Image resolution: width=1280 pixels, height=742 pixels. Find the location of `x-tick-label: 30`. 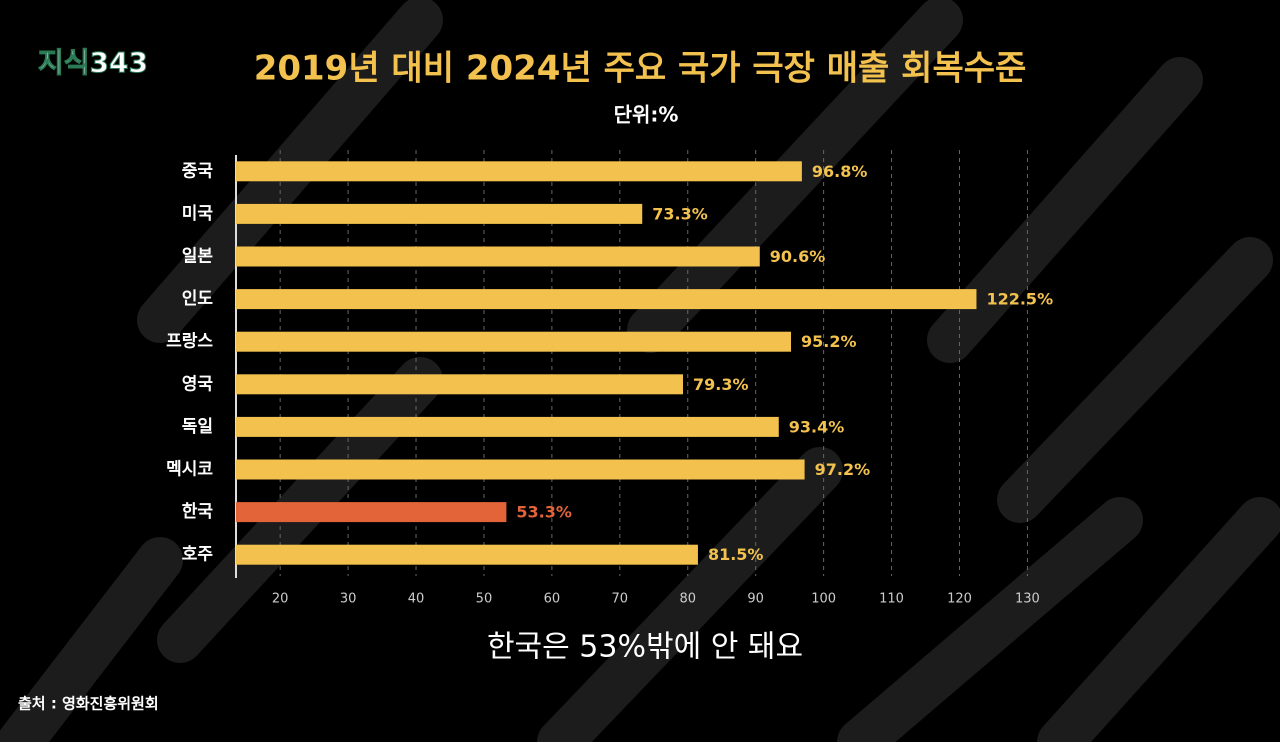

x-tick-label: 30 is located at coordinates (348, 599).